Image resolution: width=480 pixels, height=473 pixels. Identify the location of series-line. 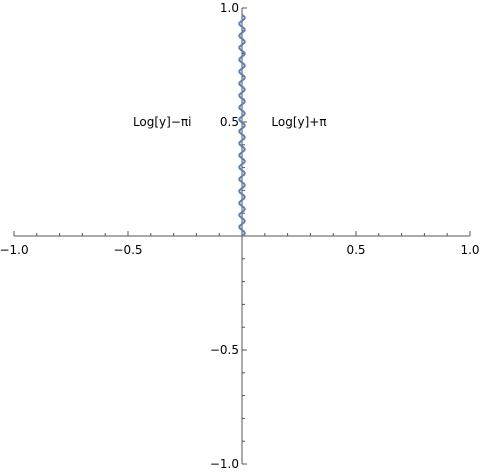
(242, 125).